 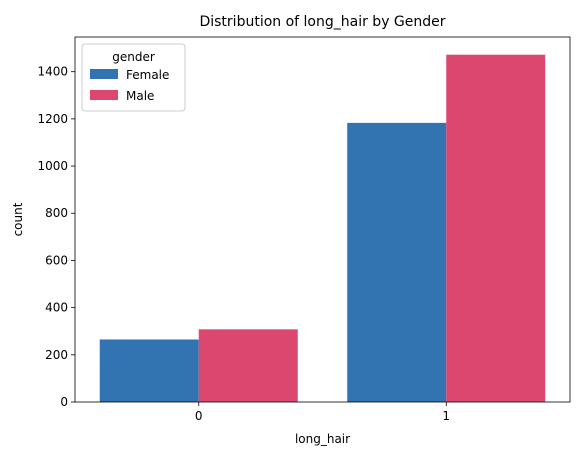 I want to click on y-tick-label: 400, so click(x=56, y=308).